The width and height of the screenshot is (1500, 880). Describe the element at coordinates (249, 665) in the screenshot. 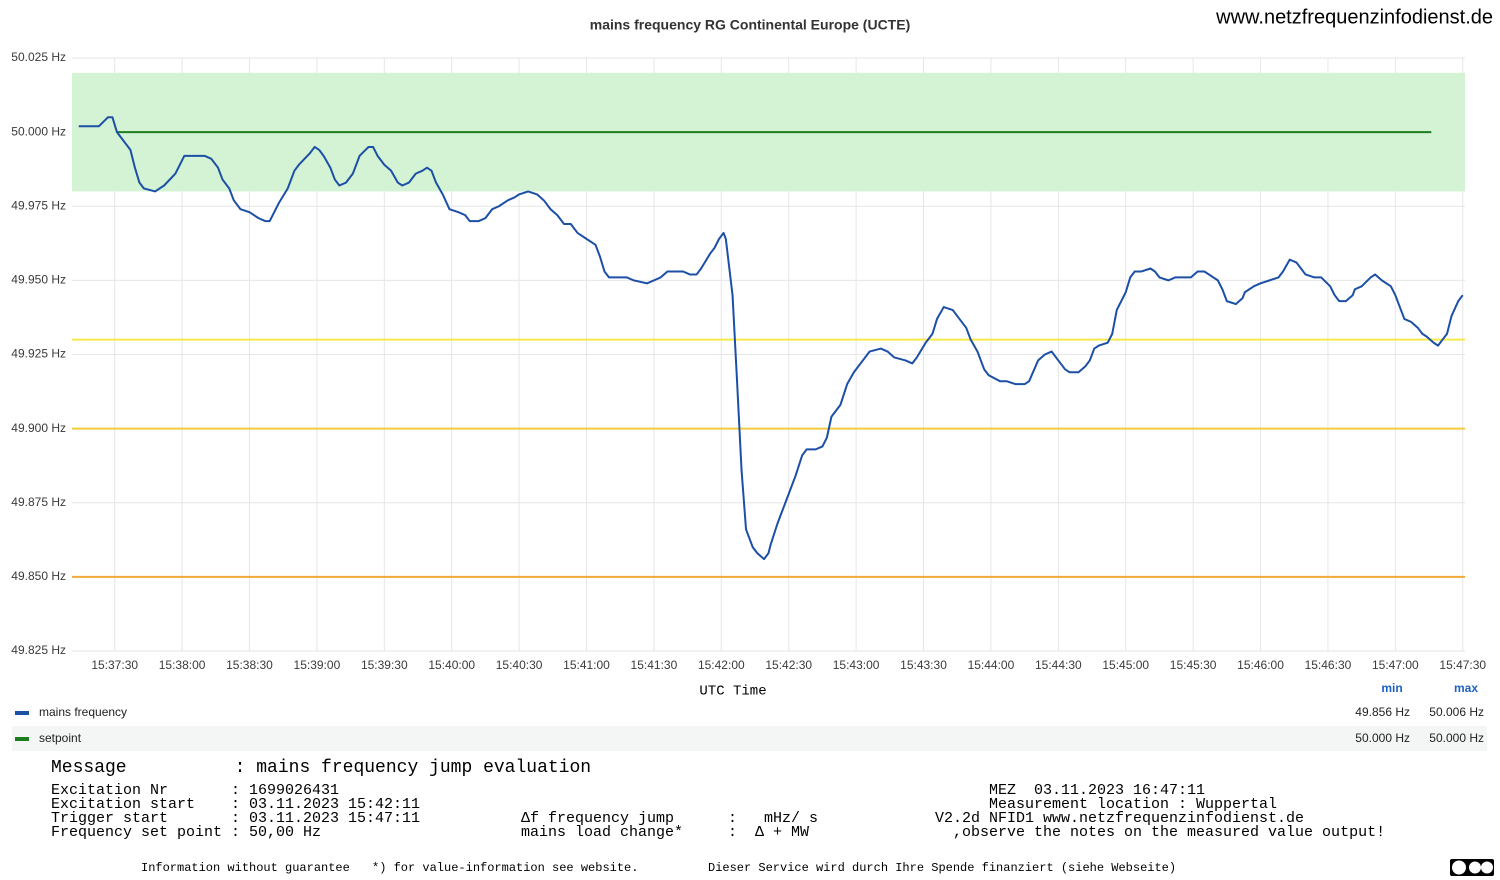

I see `x-tick-label: 15:38:30` at that location.